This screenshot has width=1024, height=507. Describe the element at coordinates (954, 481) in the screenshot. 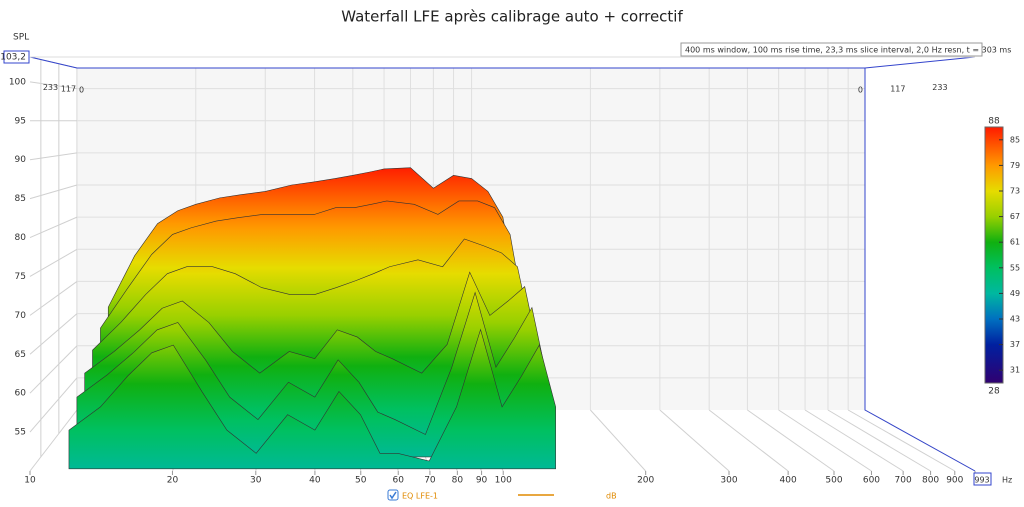

I see `x-tick-label: 900` at that location.